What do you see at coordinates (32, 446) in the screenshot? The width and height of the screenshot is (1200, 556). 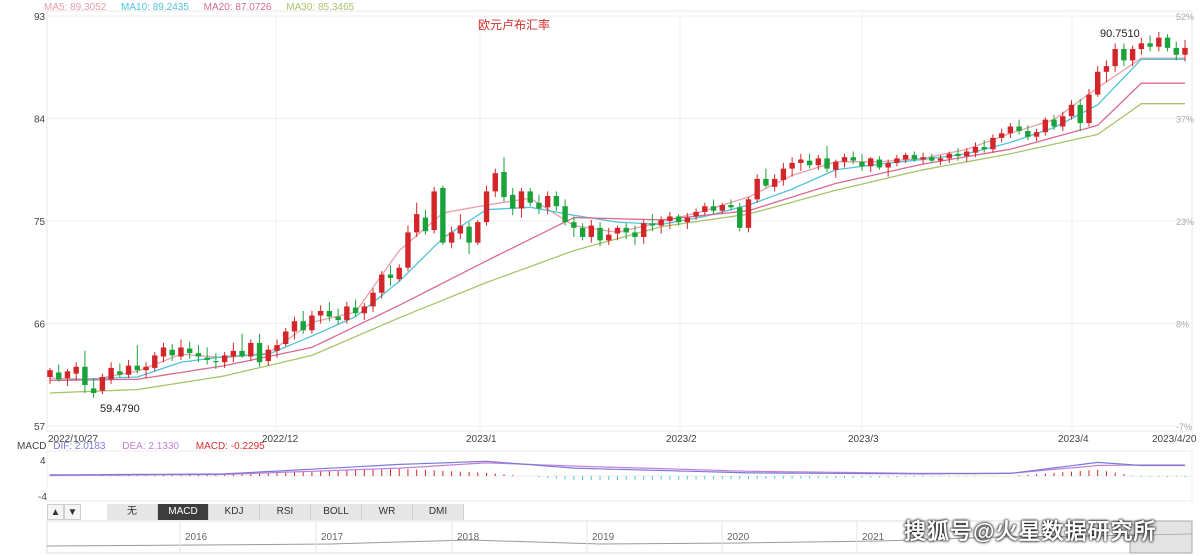 I see `macd-title: MACD` at bounding box center [32, 446].